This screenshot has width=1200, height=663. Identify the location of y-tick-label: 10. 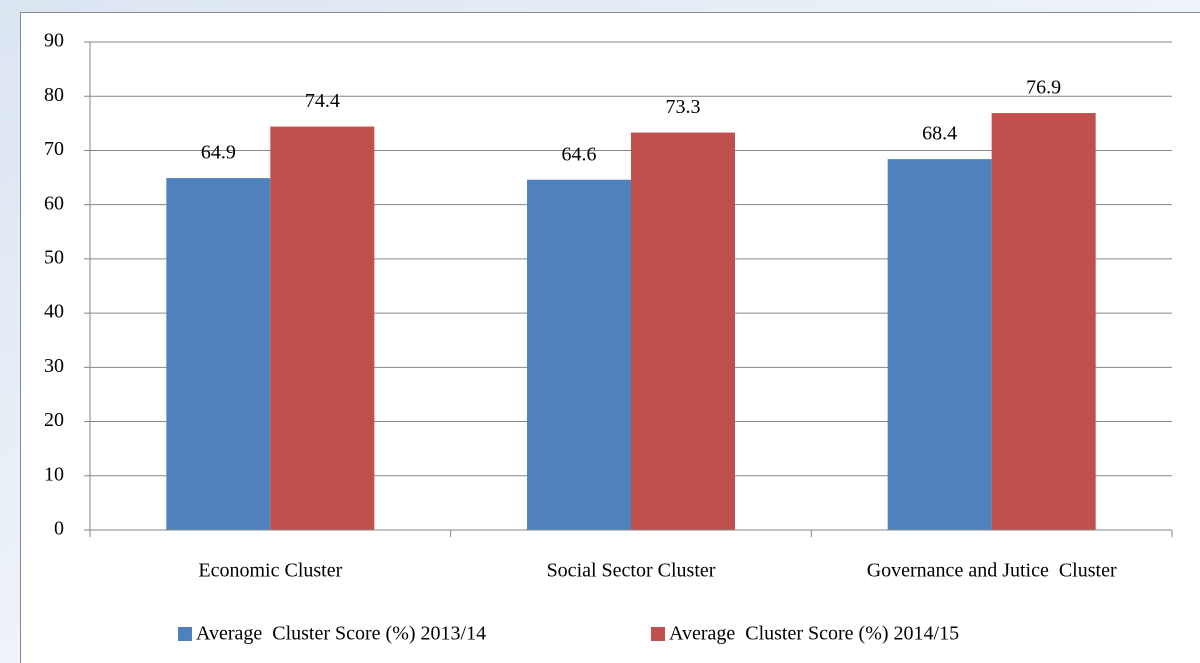
(54, 474).